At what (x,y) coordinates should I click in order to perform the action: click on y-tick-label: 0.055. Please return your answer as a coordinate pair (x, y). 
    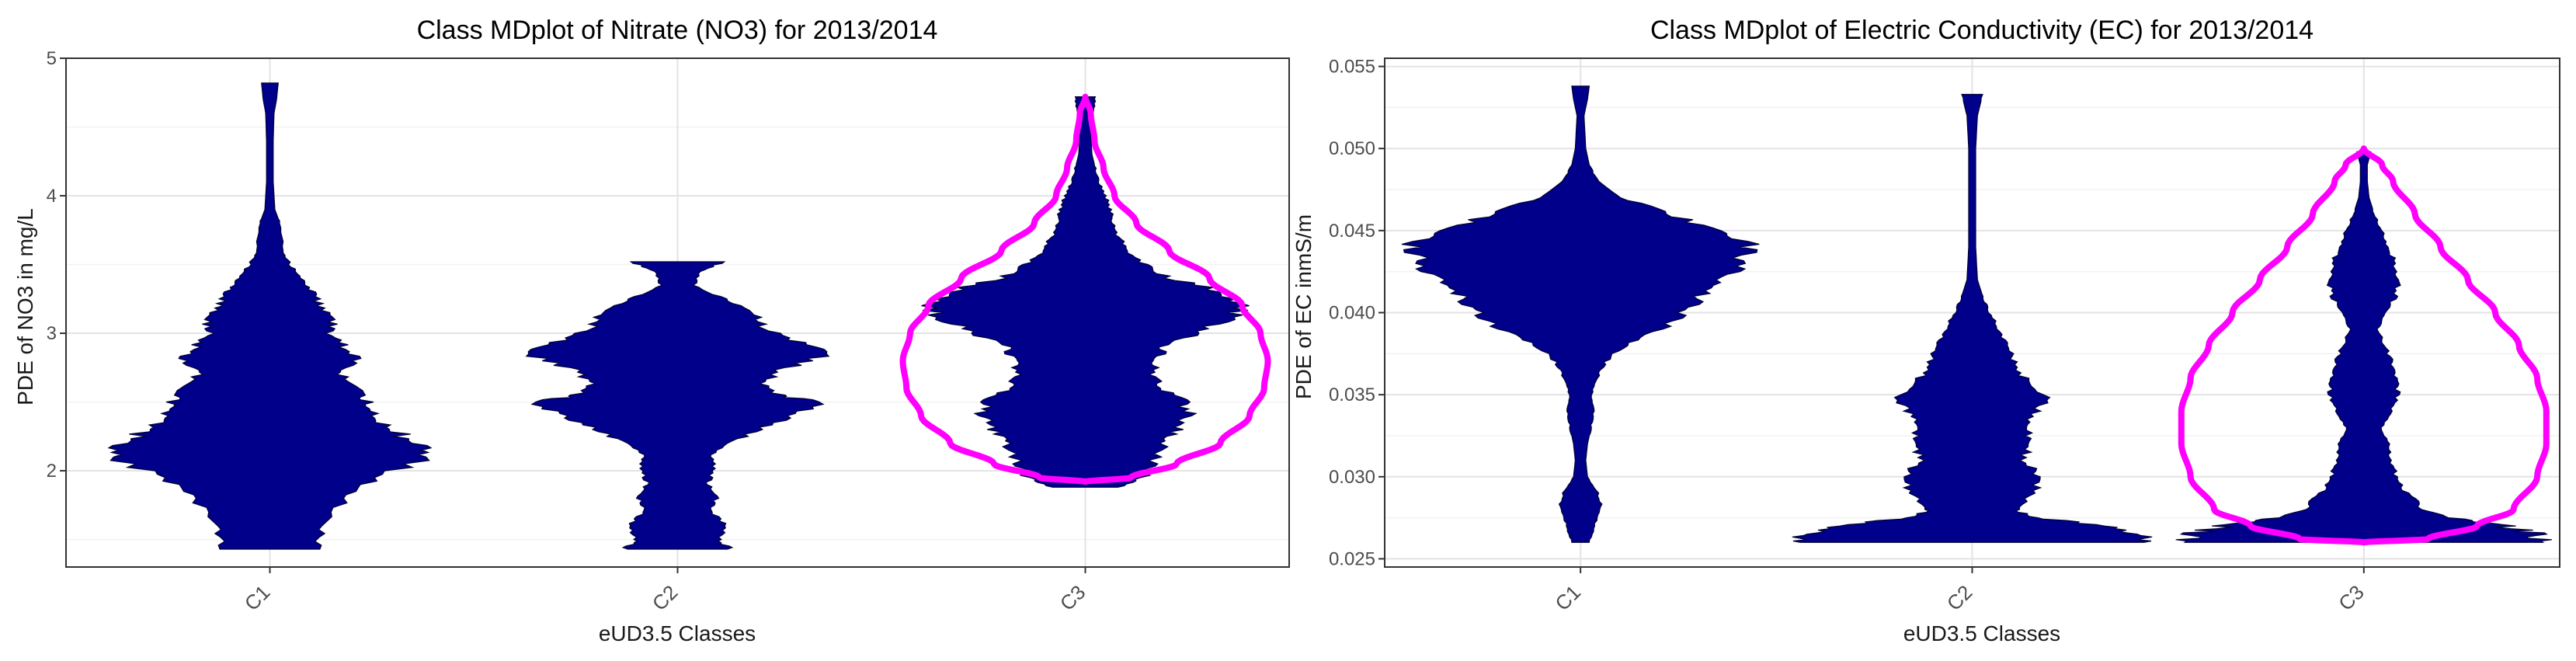
    Looking at the image, I should click on (1352, 67).